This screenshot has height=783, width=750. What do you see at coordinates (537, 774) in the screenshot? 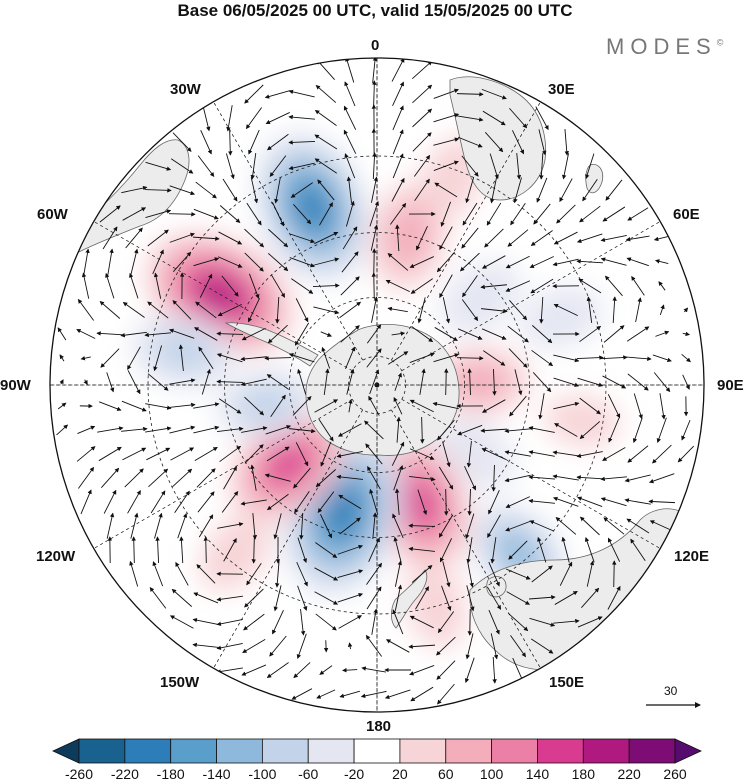
I see `colorbar-tick-label: 140` at bounding box center [537, 774].